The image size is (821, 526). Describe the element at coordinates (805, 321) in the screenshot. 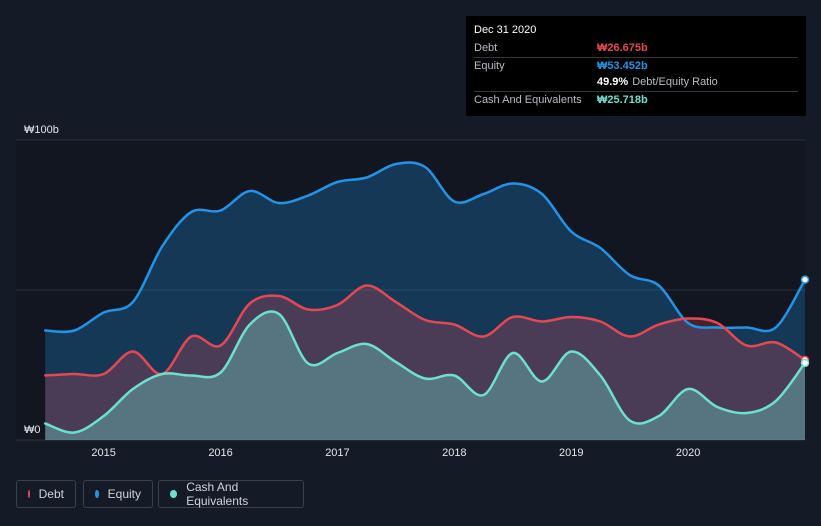

I see `end-markers` at that location.